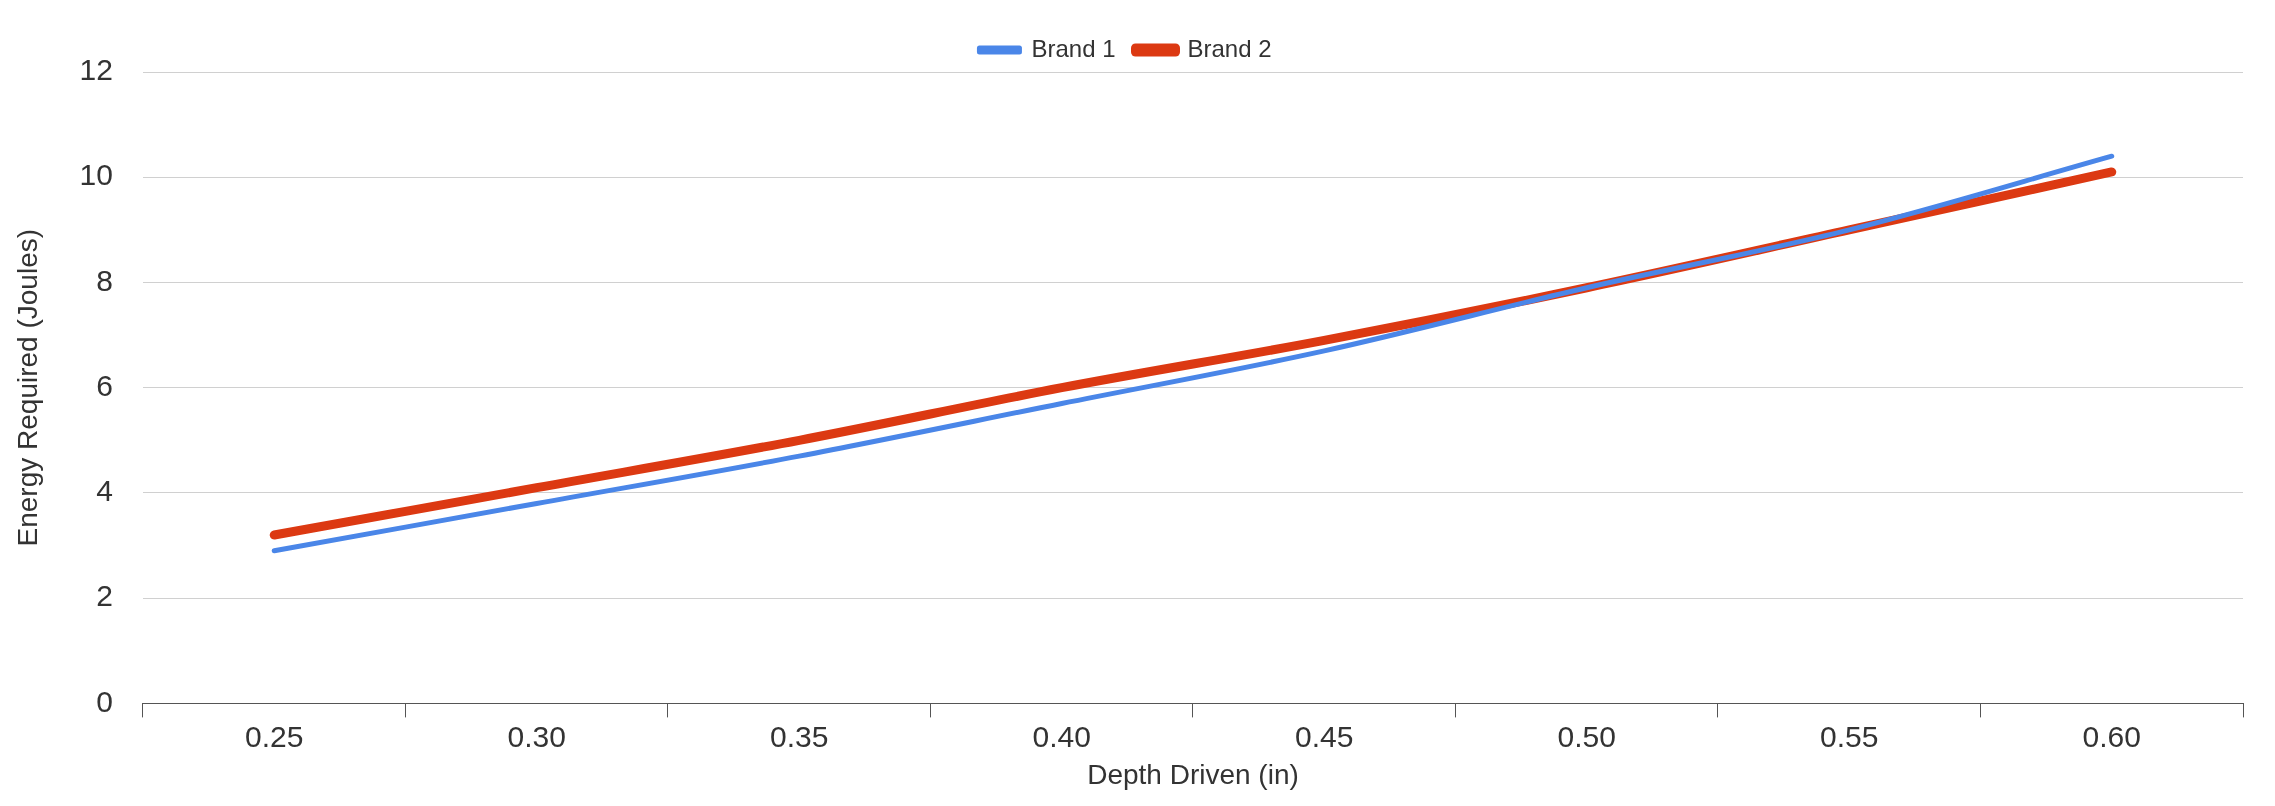 The height and width of the screenshot is (806, 2275). What do you see at coordinates (104, 491) in the screenshot?
I see `y-tick-label: 4` at bounding box center [104, 491].